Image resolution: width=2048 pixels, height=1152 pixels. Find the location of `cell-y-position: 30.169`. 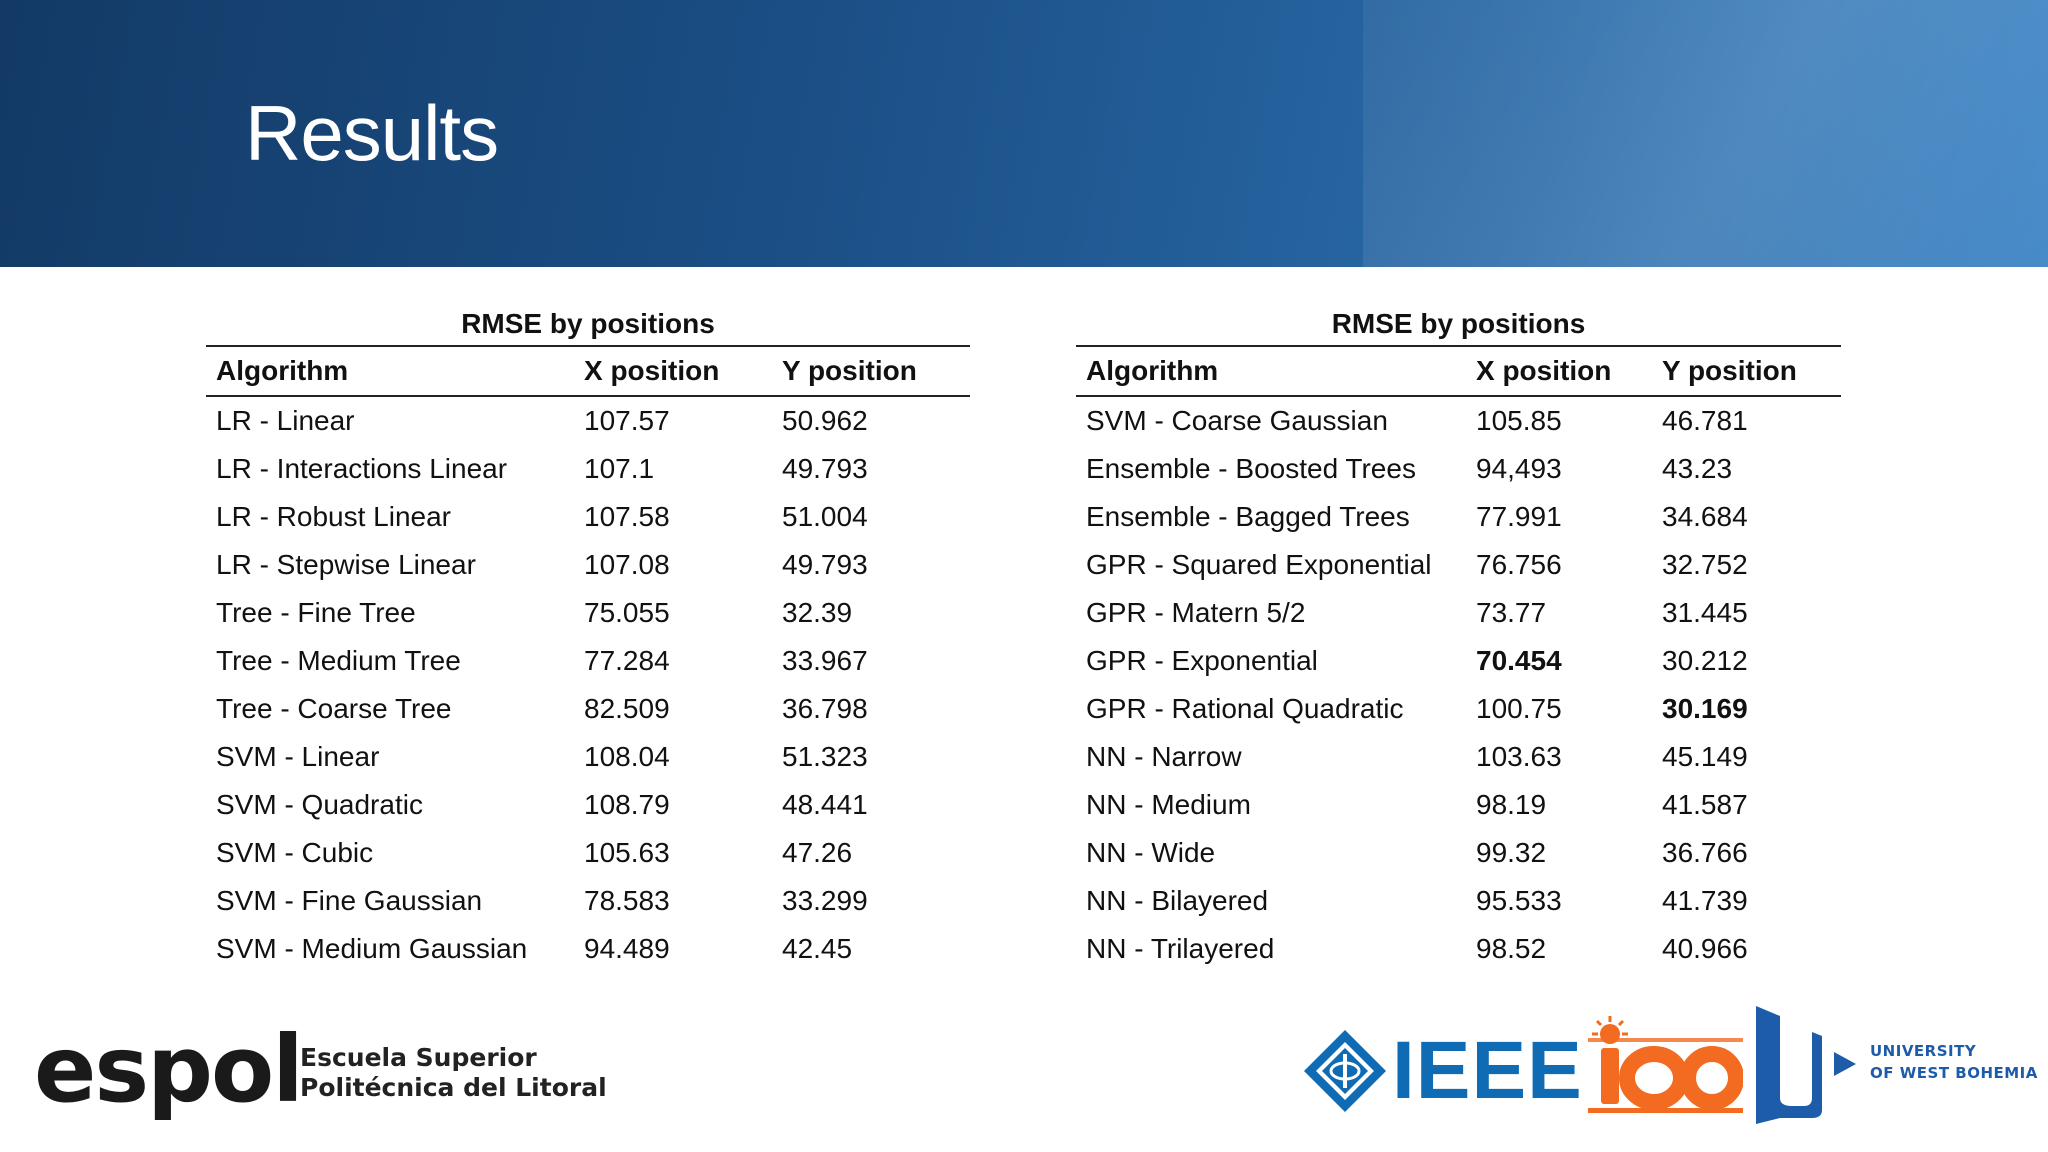

cell-y-position: 30.169 is located at coordinates (1705, 708).